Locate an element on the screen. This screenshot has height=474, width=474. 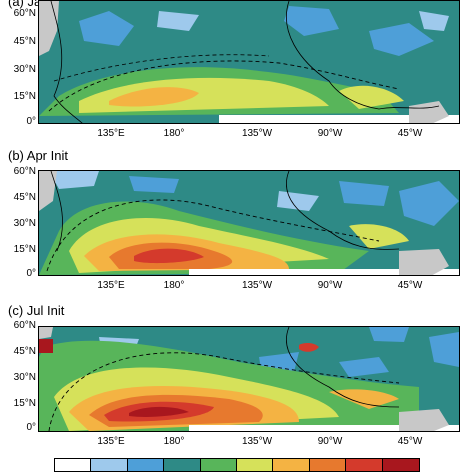
panel-c-ylabel-15n: 15°N is located at coordinates (24, 403).